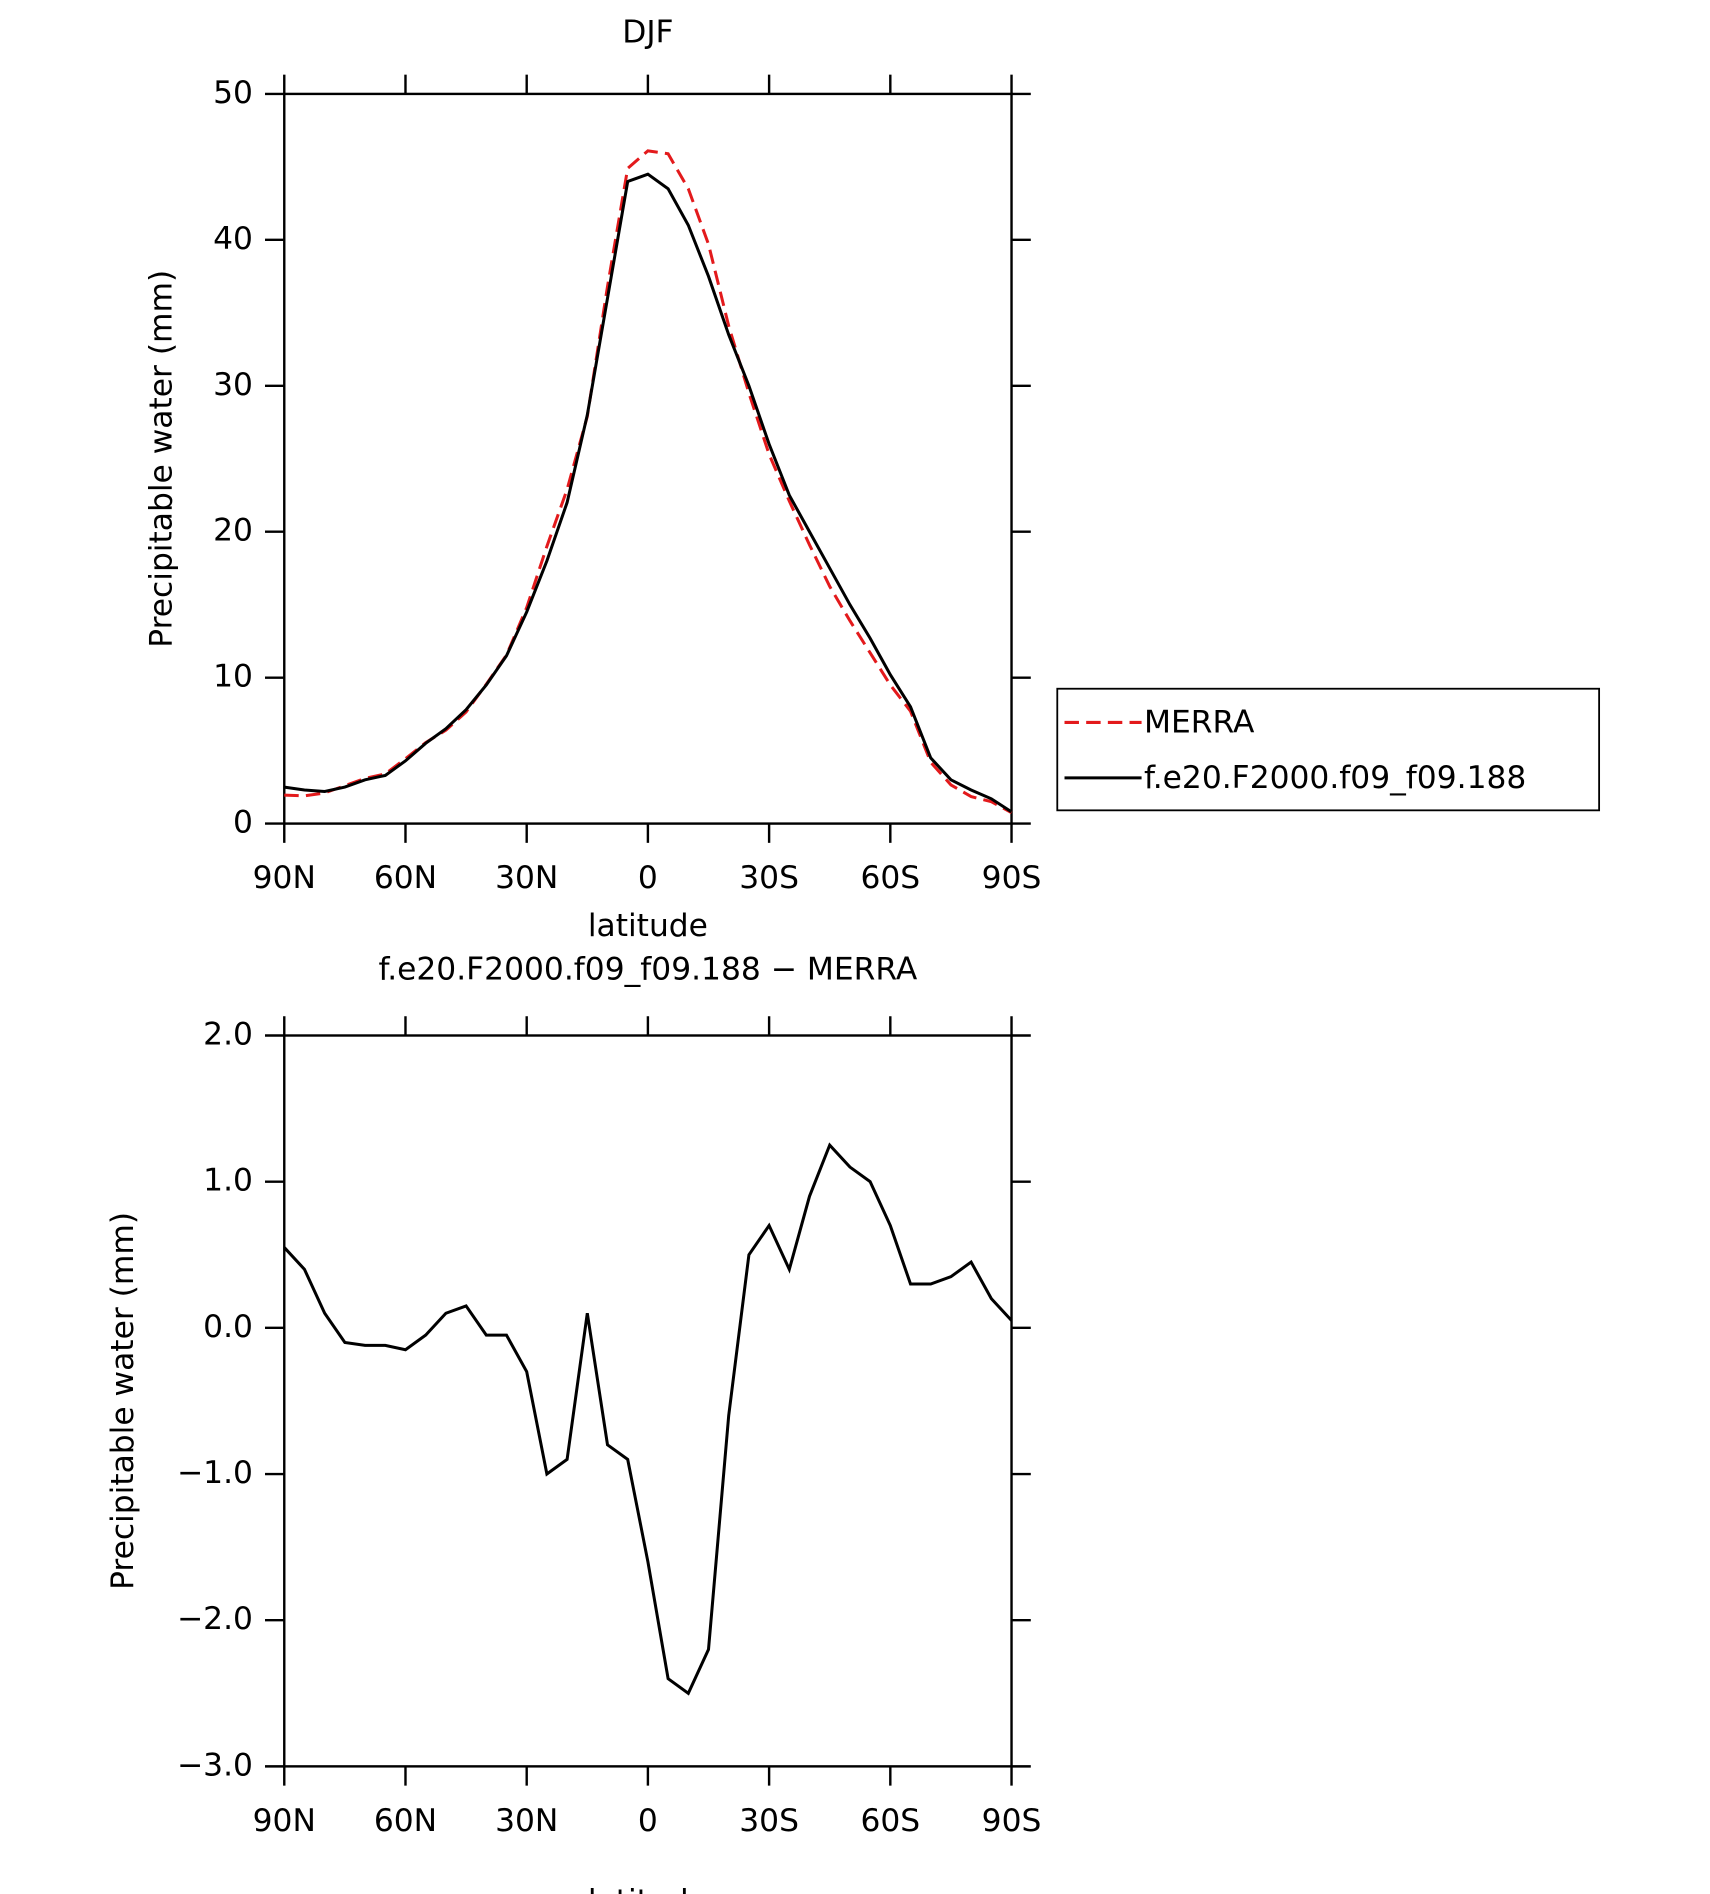 Image resolution: width=1710 pixels, height=1894 pixels. I want to click on chart-title: f.e20.F2000.f09_f09.188 − MERRA, so click(647, 969).